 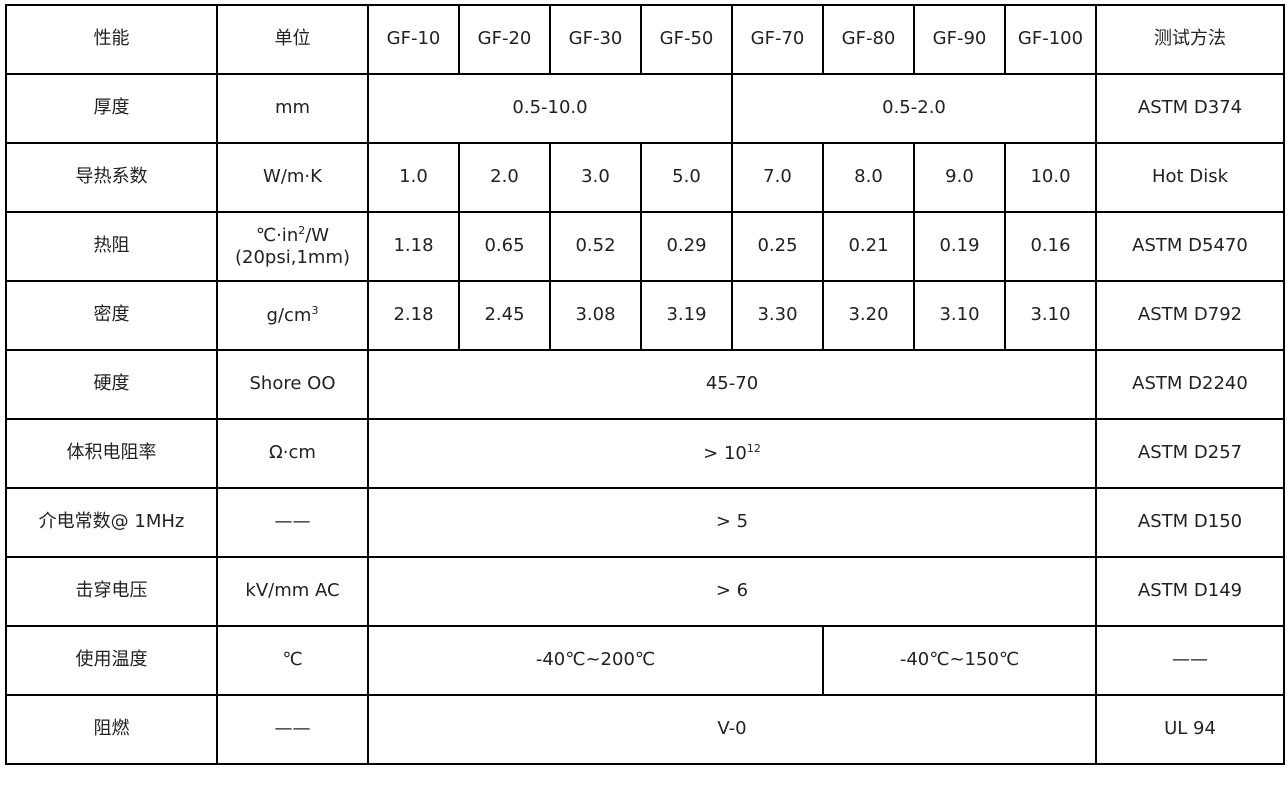 What do you see at coordinates (111, 39) in the screenshot?
I see `header-cell: 性能` at bounding box center [111, 39].